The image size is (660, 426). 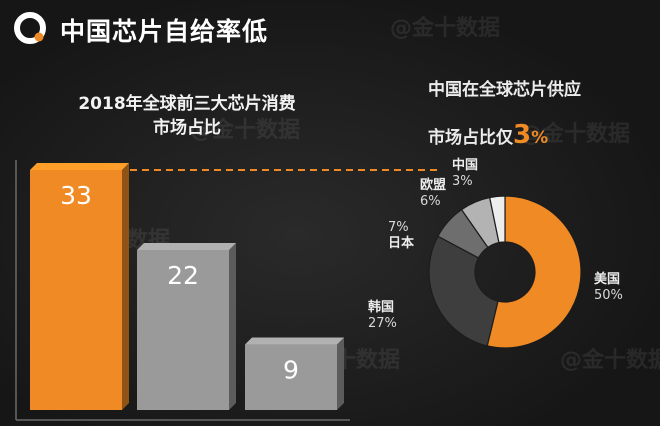 I want to click on bar-chart-title-line1: 2018年全球前三大芯片消费, so click(x=187, y=104).